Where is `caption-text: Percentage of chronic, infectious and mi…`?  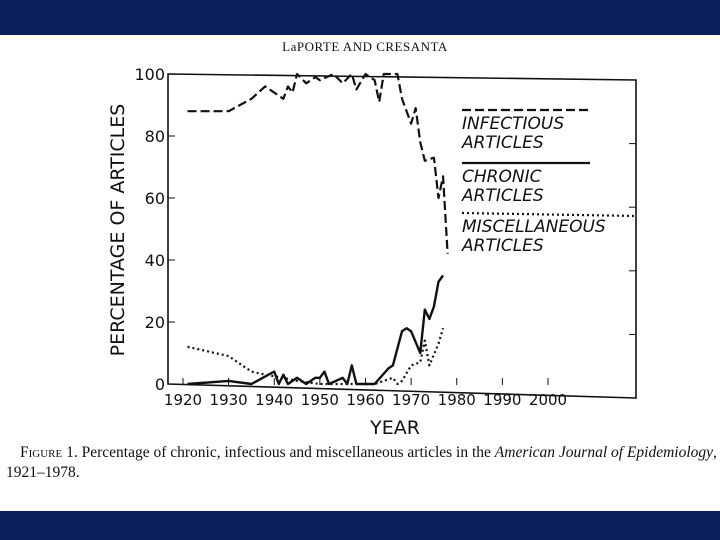 caption-text: Percentage of chronic, infectious and mi… is located at coordinates (288, 452).